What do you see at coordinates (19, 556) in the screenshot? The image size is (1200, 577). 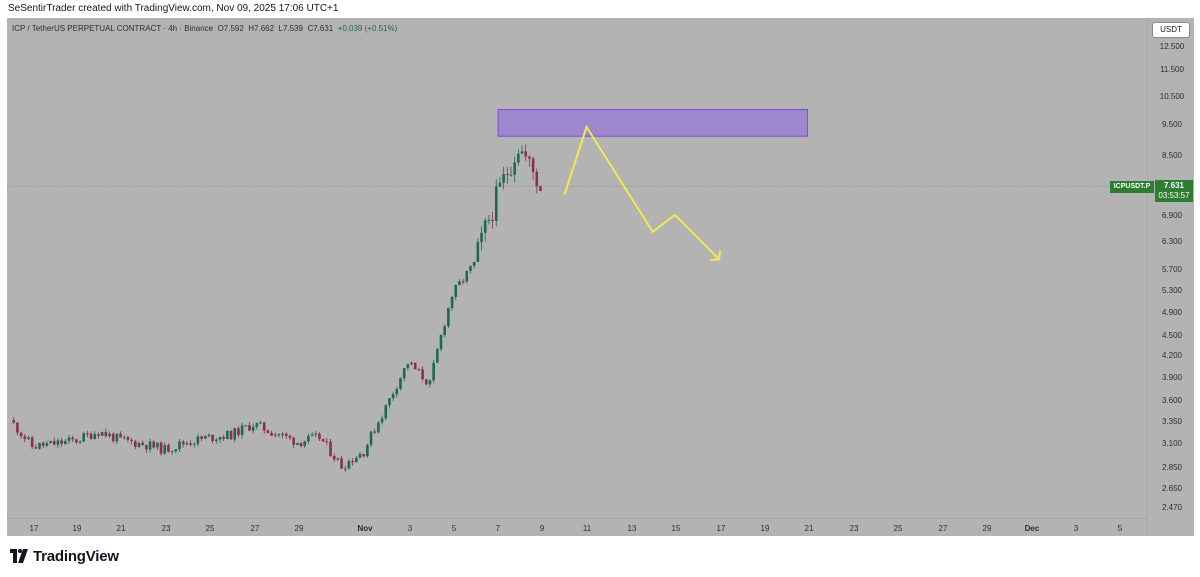 I see `tradingview-logo-icon` at bounding box center [19, 556].